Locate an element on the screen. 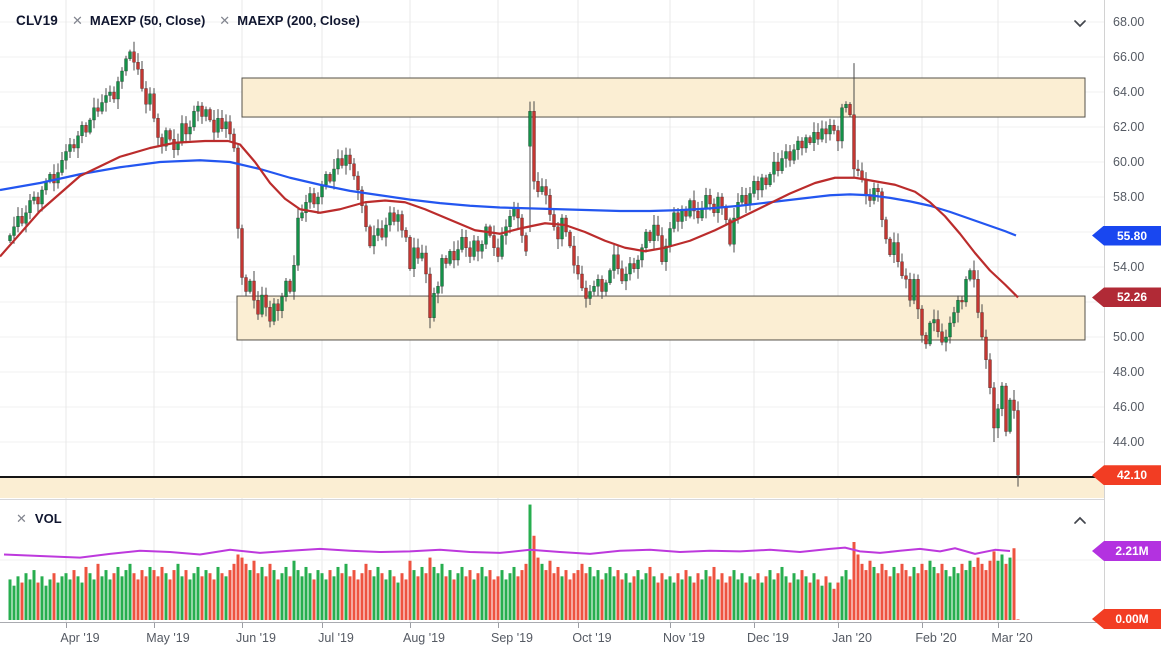  remove-volume-icon: ✕ is located at coordinates (21, 518).